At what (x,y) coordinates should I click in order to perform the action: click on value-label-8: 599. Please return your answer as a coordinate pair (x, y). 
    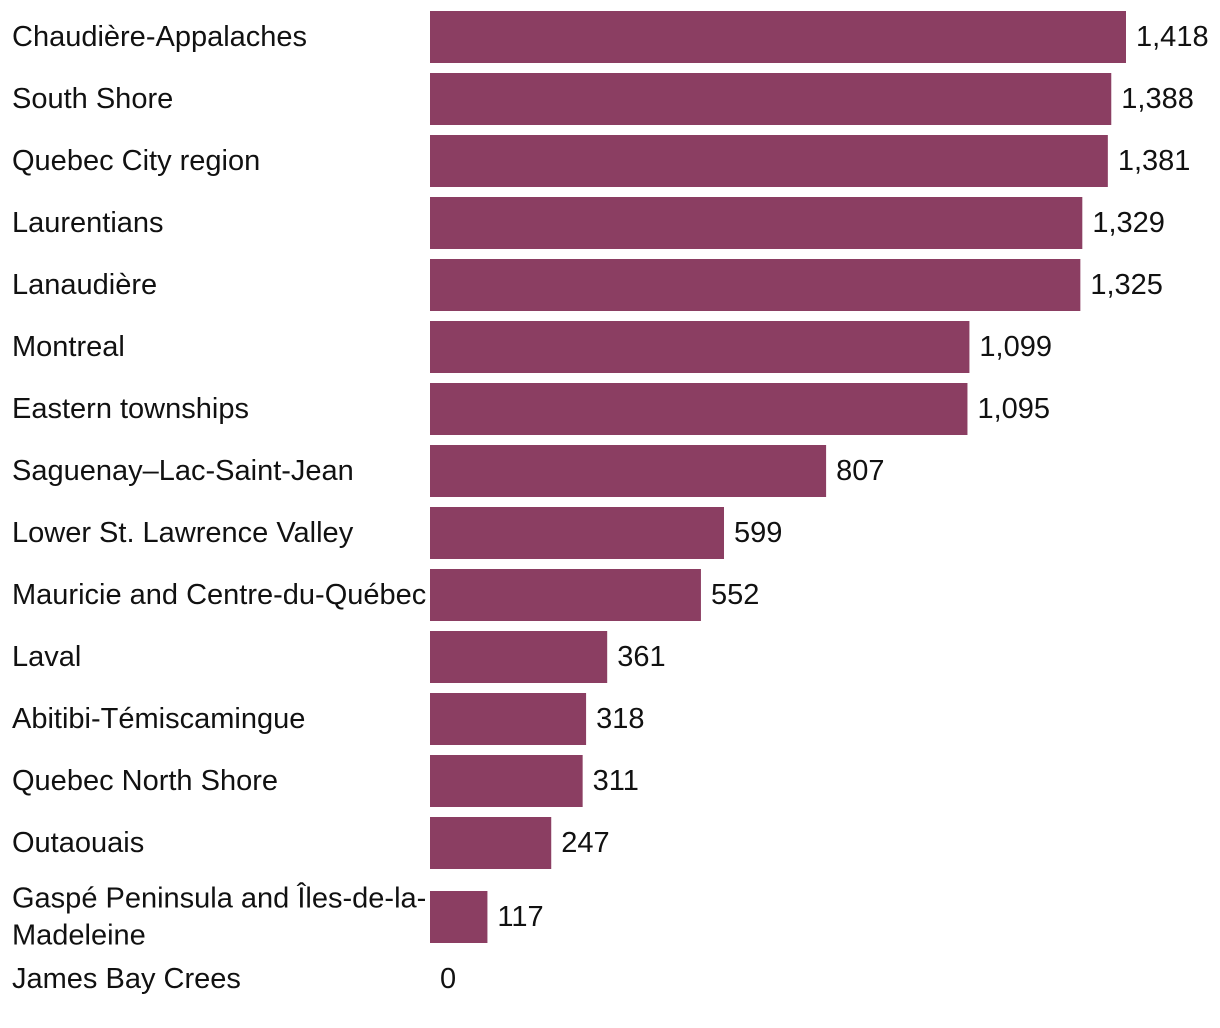
    Looking at the image, I should click on (758, 533).